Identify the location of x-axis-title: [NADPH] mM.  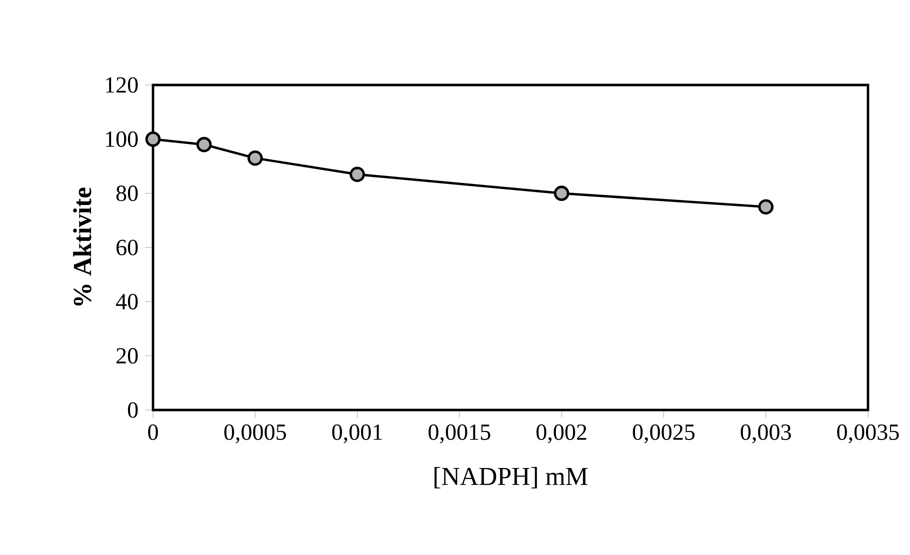
(511, 477).